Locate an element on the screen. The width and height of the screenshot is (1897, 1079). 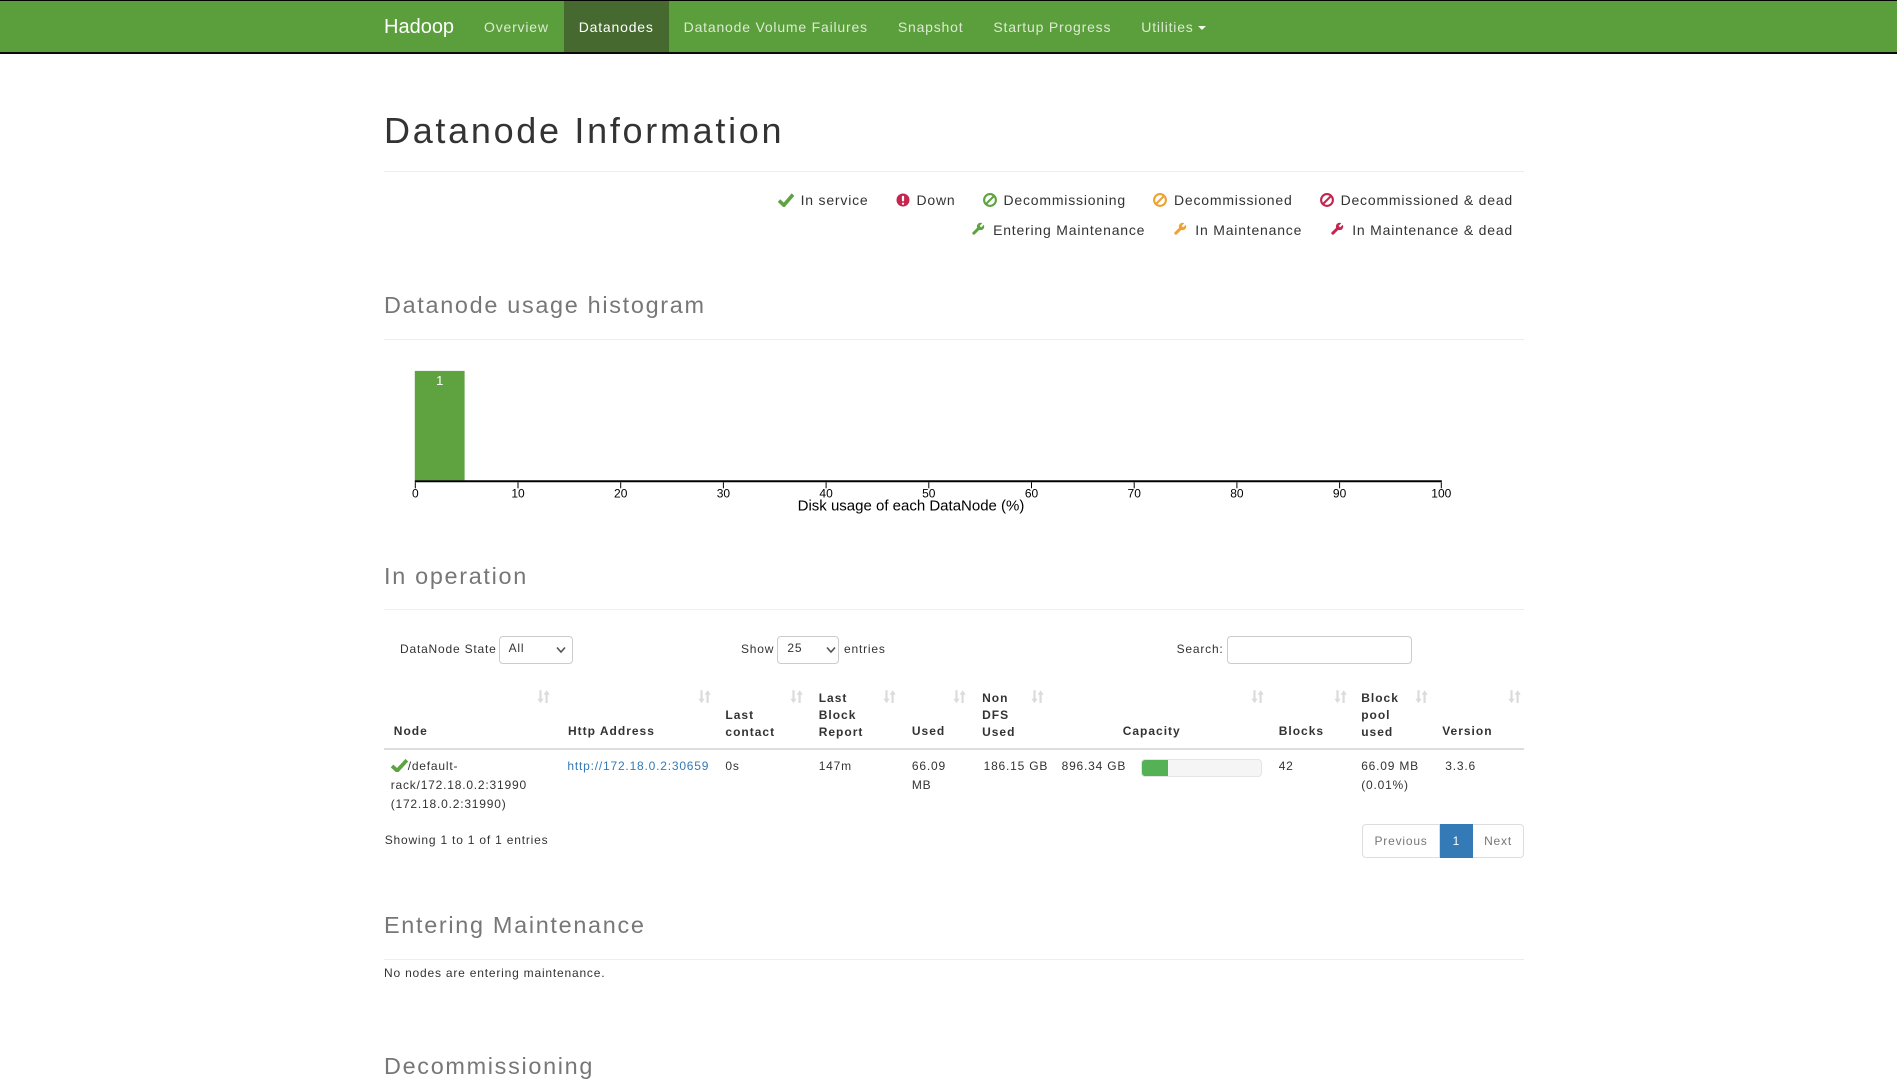
svg-text: 20 is located at coordinates (621, 494).